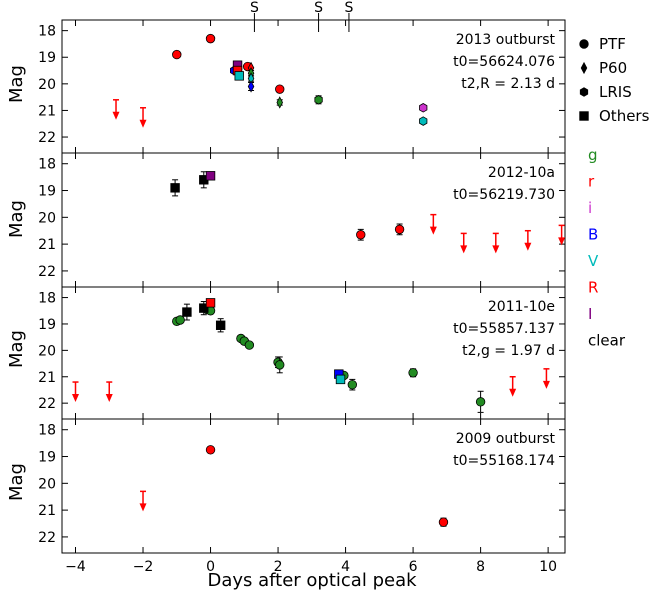 The width and height of the screenshot is (668, 595). What do you see at coordinates (506, 40) in the screenshot?
I see `panel-annotation: 2013 outburst` at bounding box center [506, 40].